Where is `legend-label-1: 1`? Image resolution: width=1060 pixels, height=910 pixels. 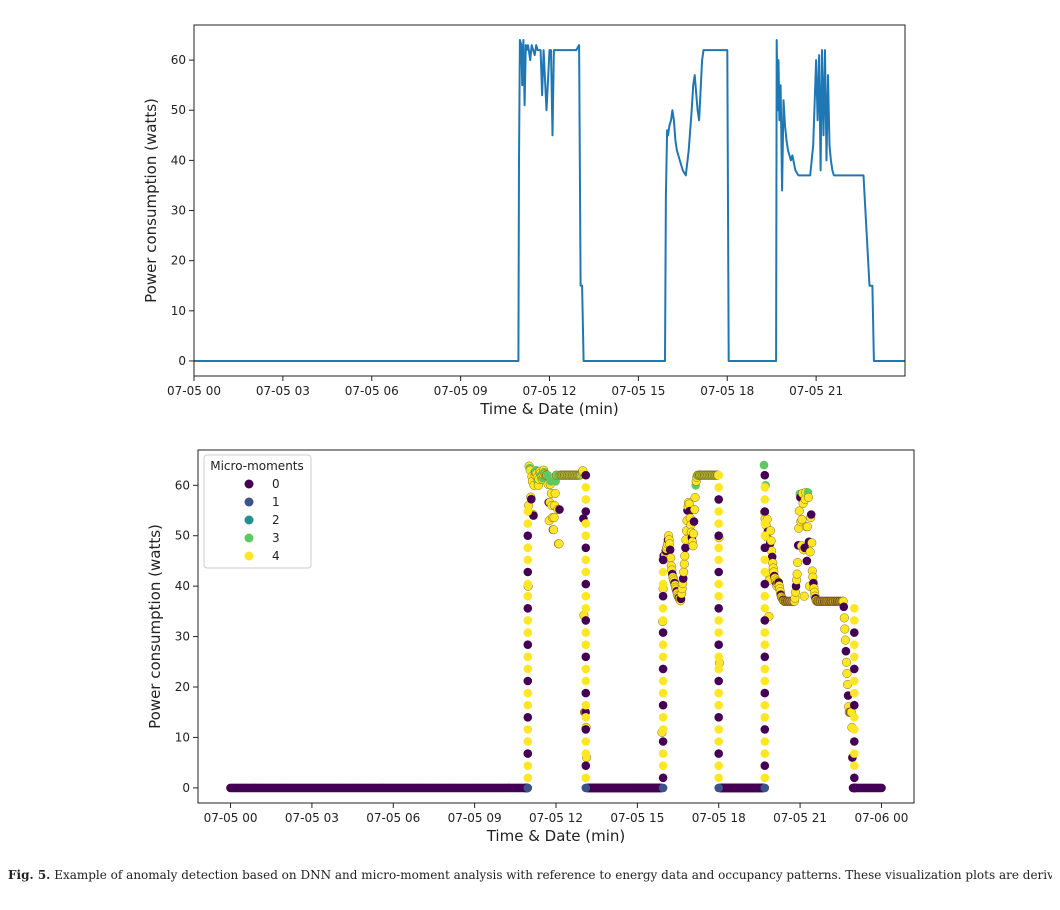 legend-label-1: 1 is located at coordinates (276, 502).